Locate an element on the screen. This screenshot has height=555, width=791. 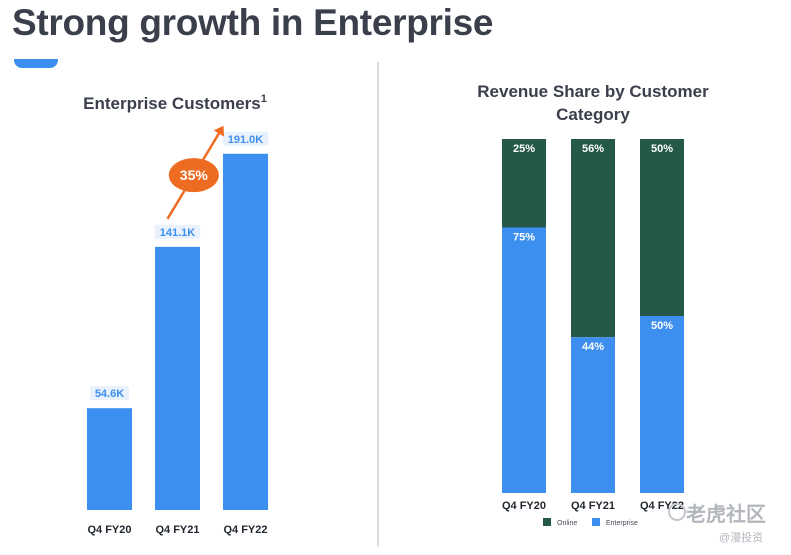
data-label-online-q4-fy20: 25% is located at coordinates (524, 149).